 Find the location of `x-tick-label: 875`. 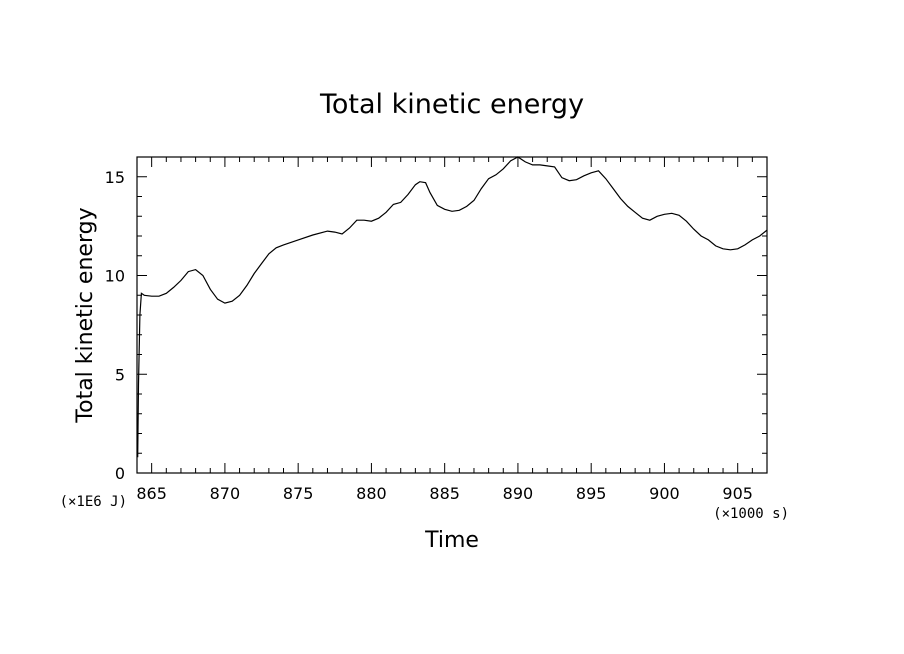

x-tick-label: 875 is located at coordinates (298, 493).